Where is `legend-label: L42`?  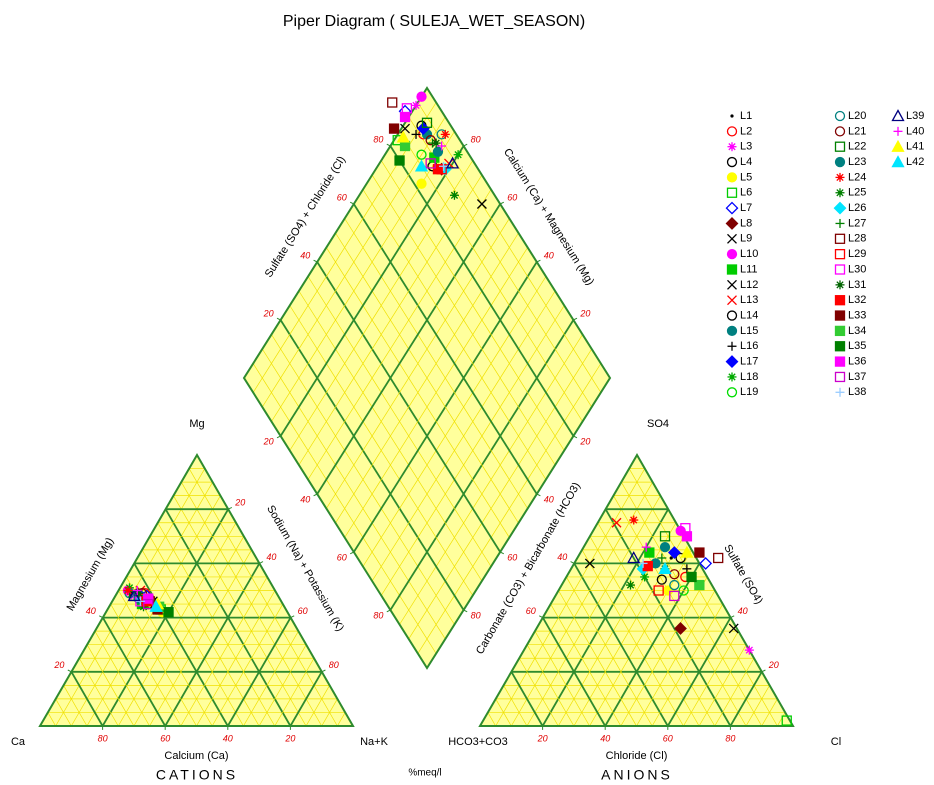
legend-label: L42 is located at coordinates (915, 162).